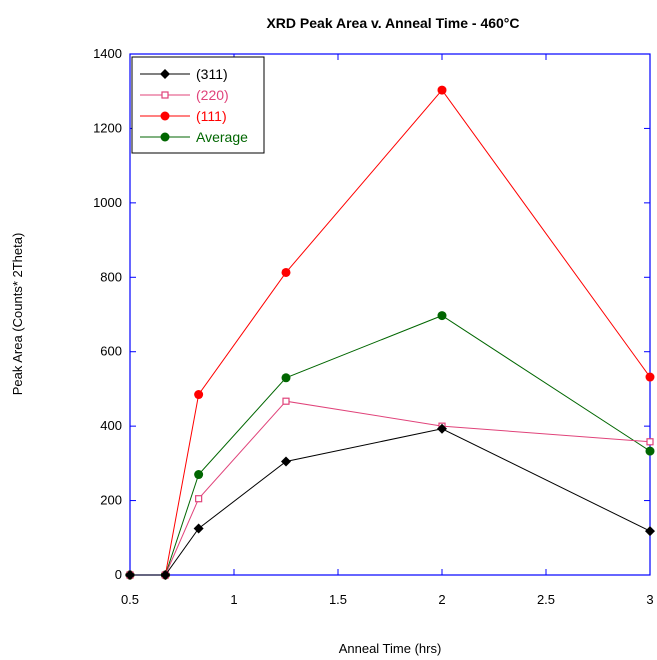 The height and width of the screenshot is (660, 657). What do you see at coordinates (233, 599) in the screenshot?
I see `x-tick-label: 1` at bounding box center [233, 599].